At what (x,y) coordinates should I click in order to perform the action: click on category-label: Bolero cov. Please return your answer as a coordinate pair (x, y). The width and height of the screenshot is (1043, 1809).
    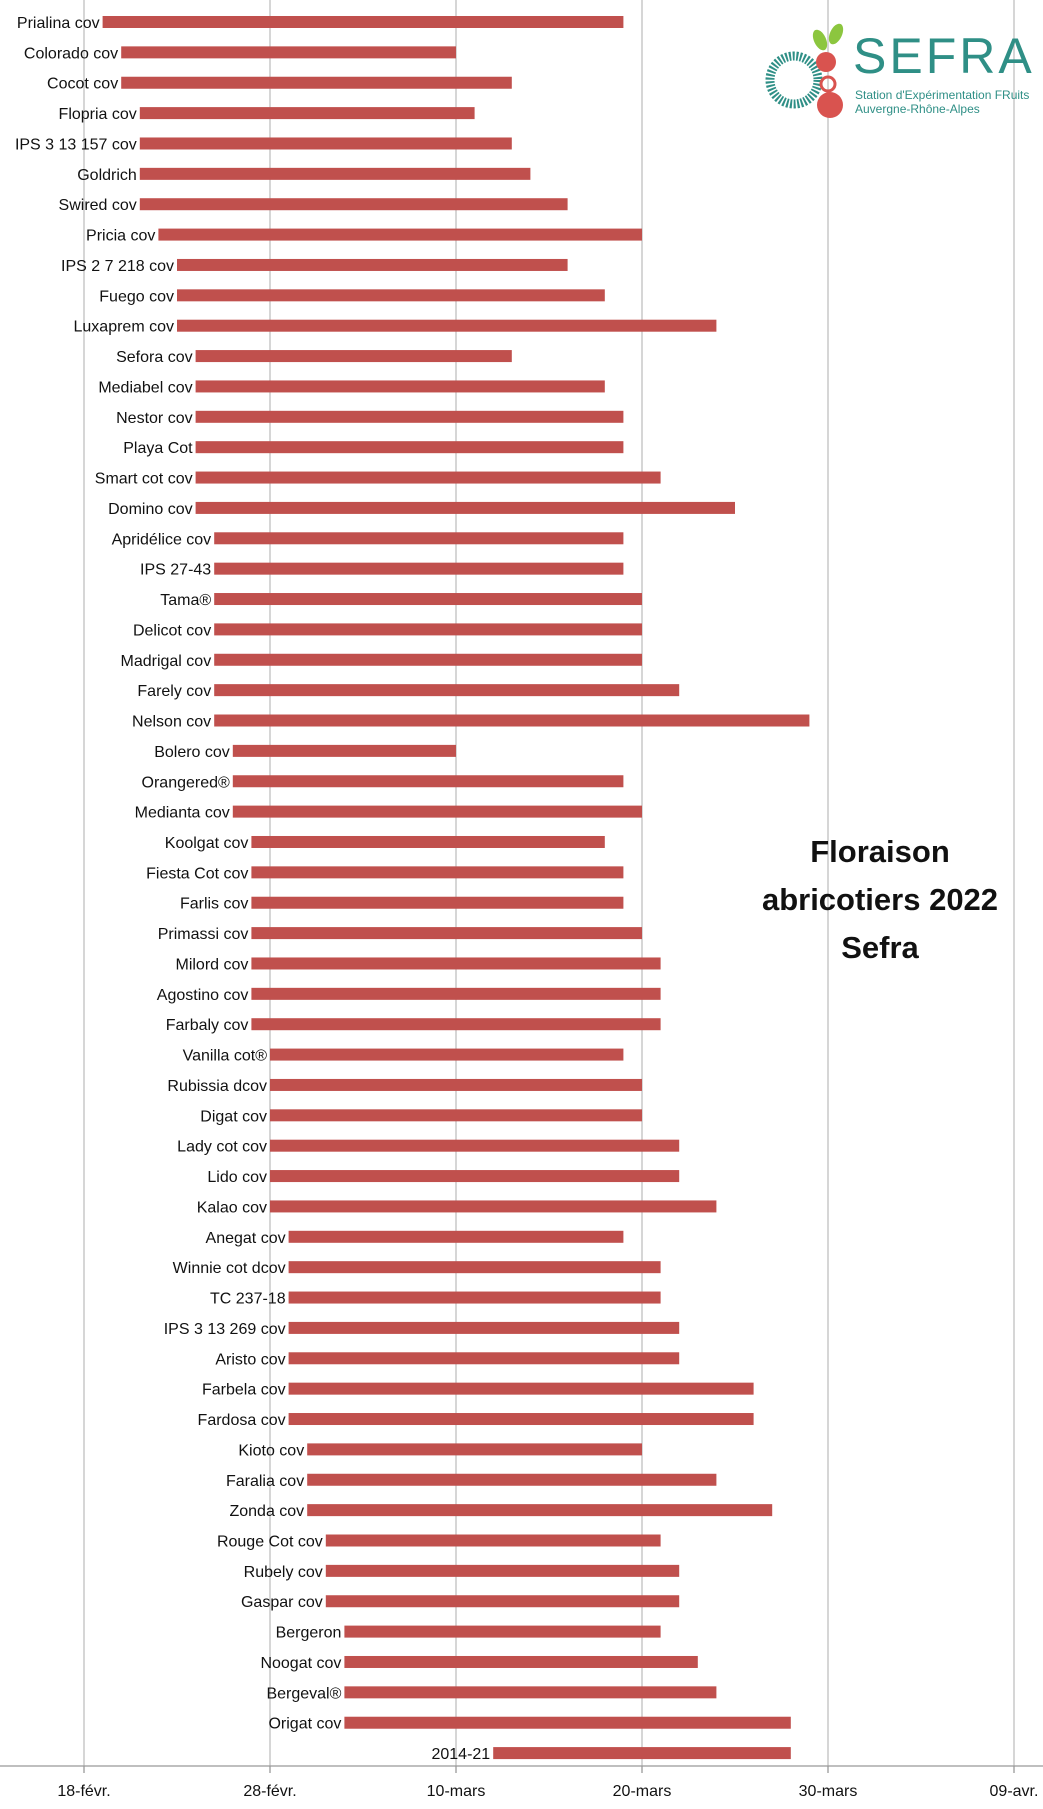
    Looking at the image, I should click on (192, 752).